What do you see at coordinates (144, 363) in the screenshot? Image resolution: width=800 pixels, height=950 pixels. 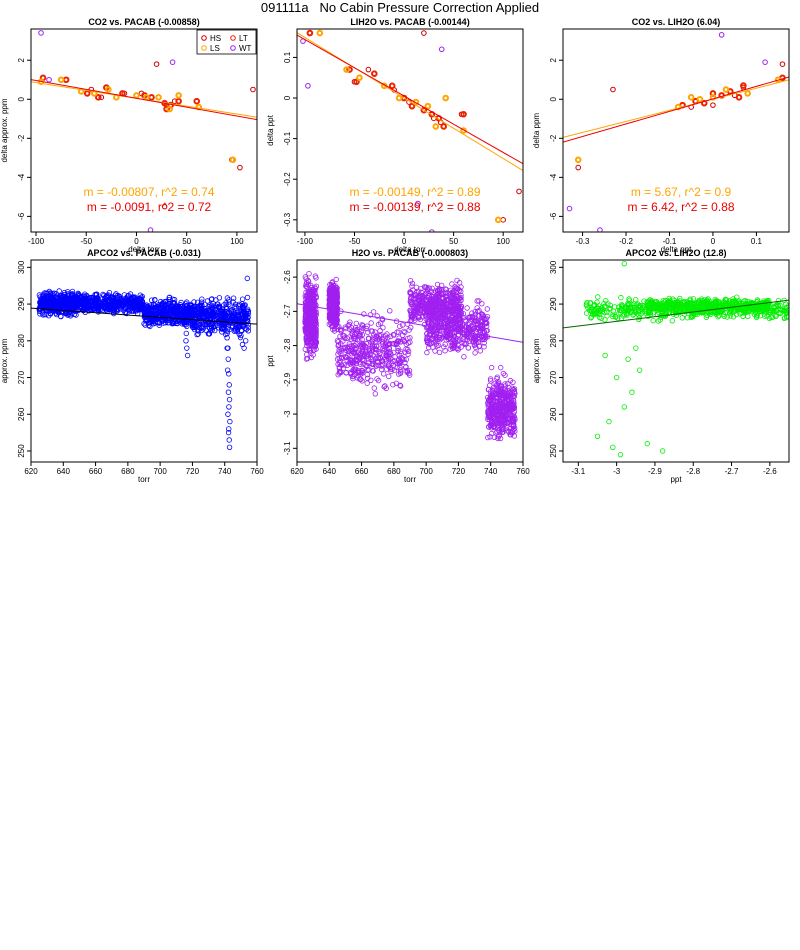 I see `plot-area` at bounding box center [144, 363].